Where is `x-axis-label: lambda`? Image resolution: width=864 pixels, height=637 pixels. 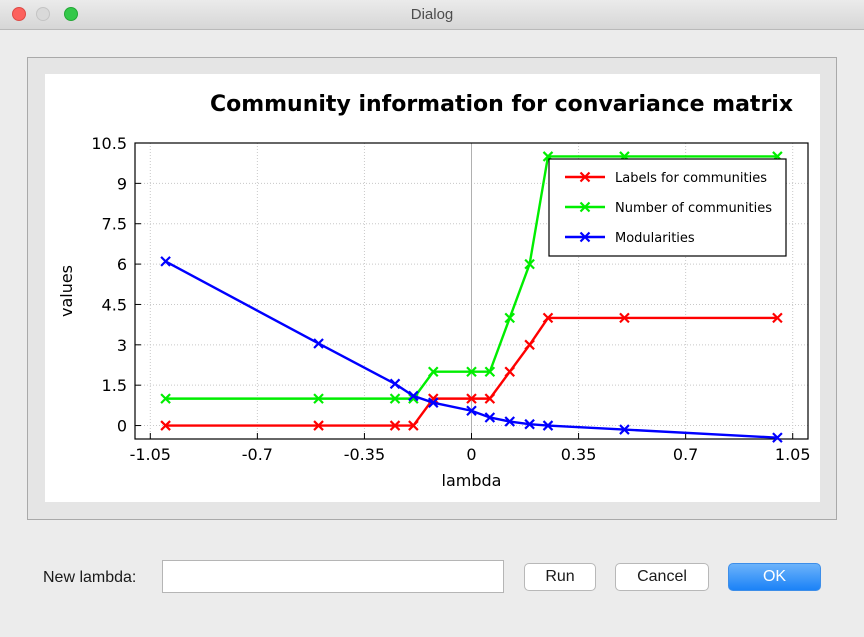 x-axis-label: lambda is located at coordinates (472, 480).